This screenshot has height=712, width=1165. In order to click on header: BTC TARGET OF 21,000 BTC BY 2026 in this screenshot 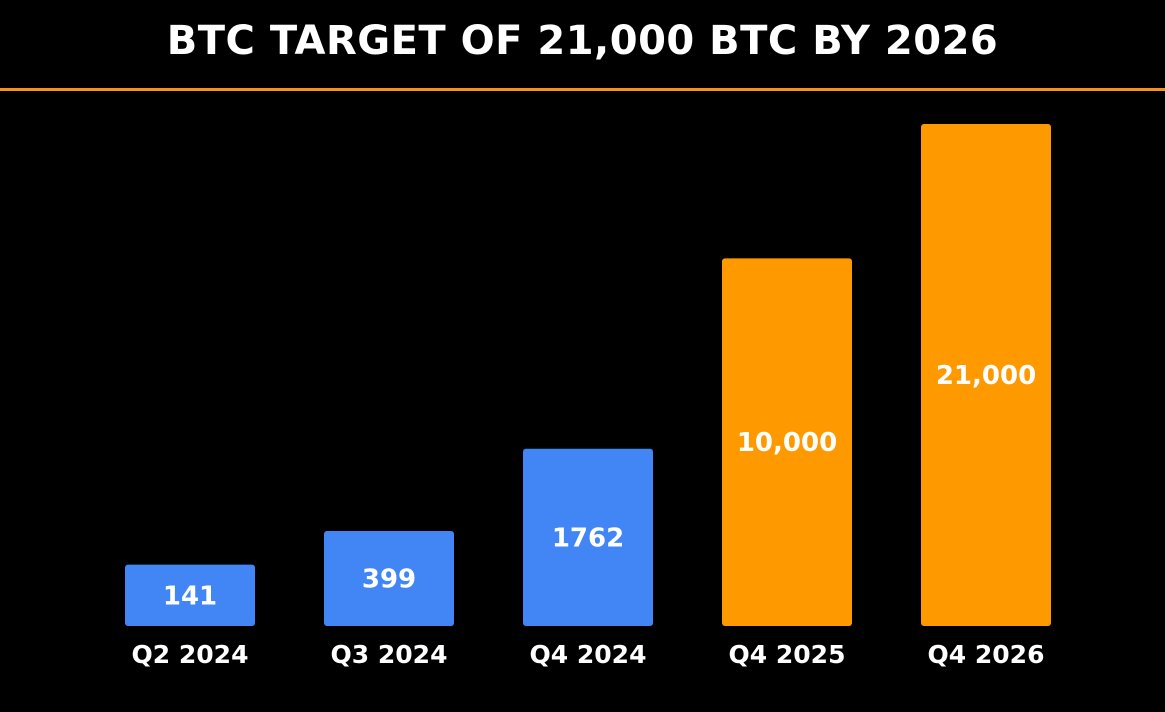, I will do `click(582, 44)`.